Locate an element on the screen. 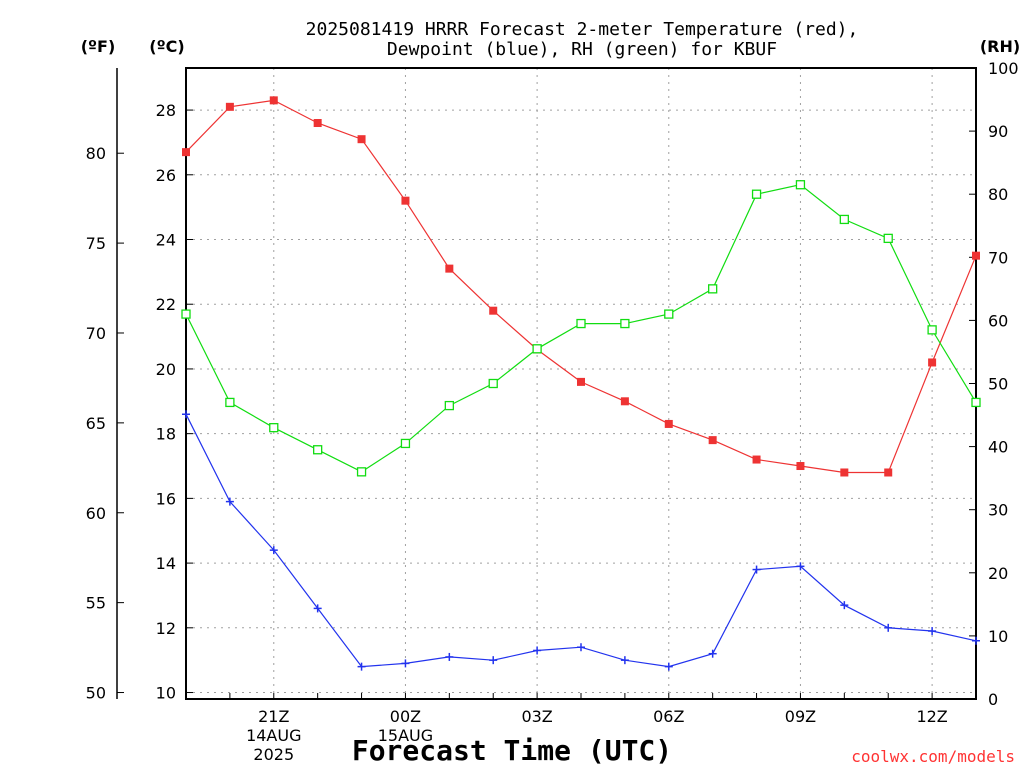 This screenshot has height=768, width=1024. x-axis-title: Forecast Time (UTC) is located at coordinates (512, 750).